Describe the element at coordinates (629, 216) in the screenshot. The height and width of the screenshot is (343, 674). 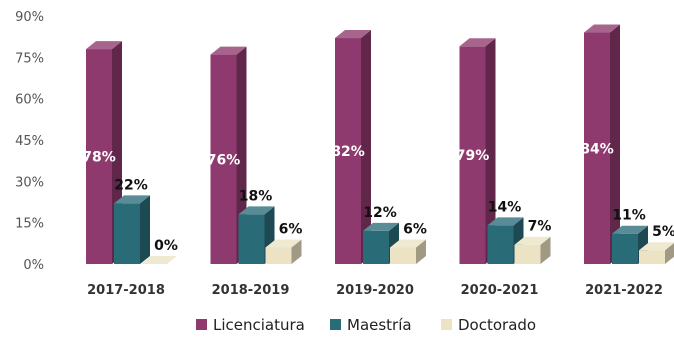
I see `data-label: 11%` at that location.